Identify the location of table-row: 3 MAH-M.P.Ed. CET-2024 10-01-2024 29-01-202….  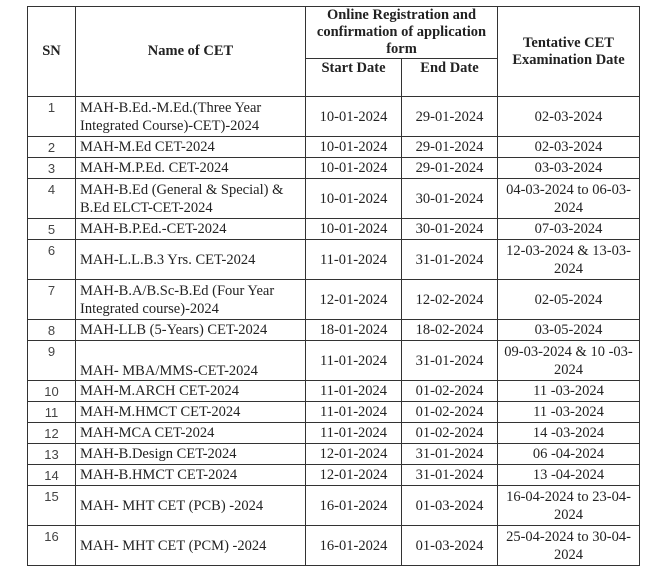
(333, 168).